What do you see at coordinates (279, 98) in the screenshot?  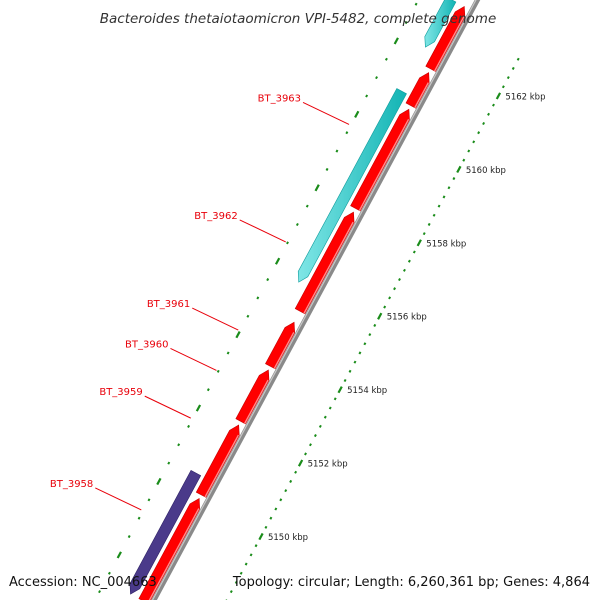 I see `gene-label: BT_3963` at bounding box center [279, 98].